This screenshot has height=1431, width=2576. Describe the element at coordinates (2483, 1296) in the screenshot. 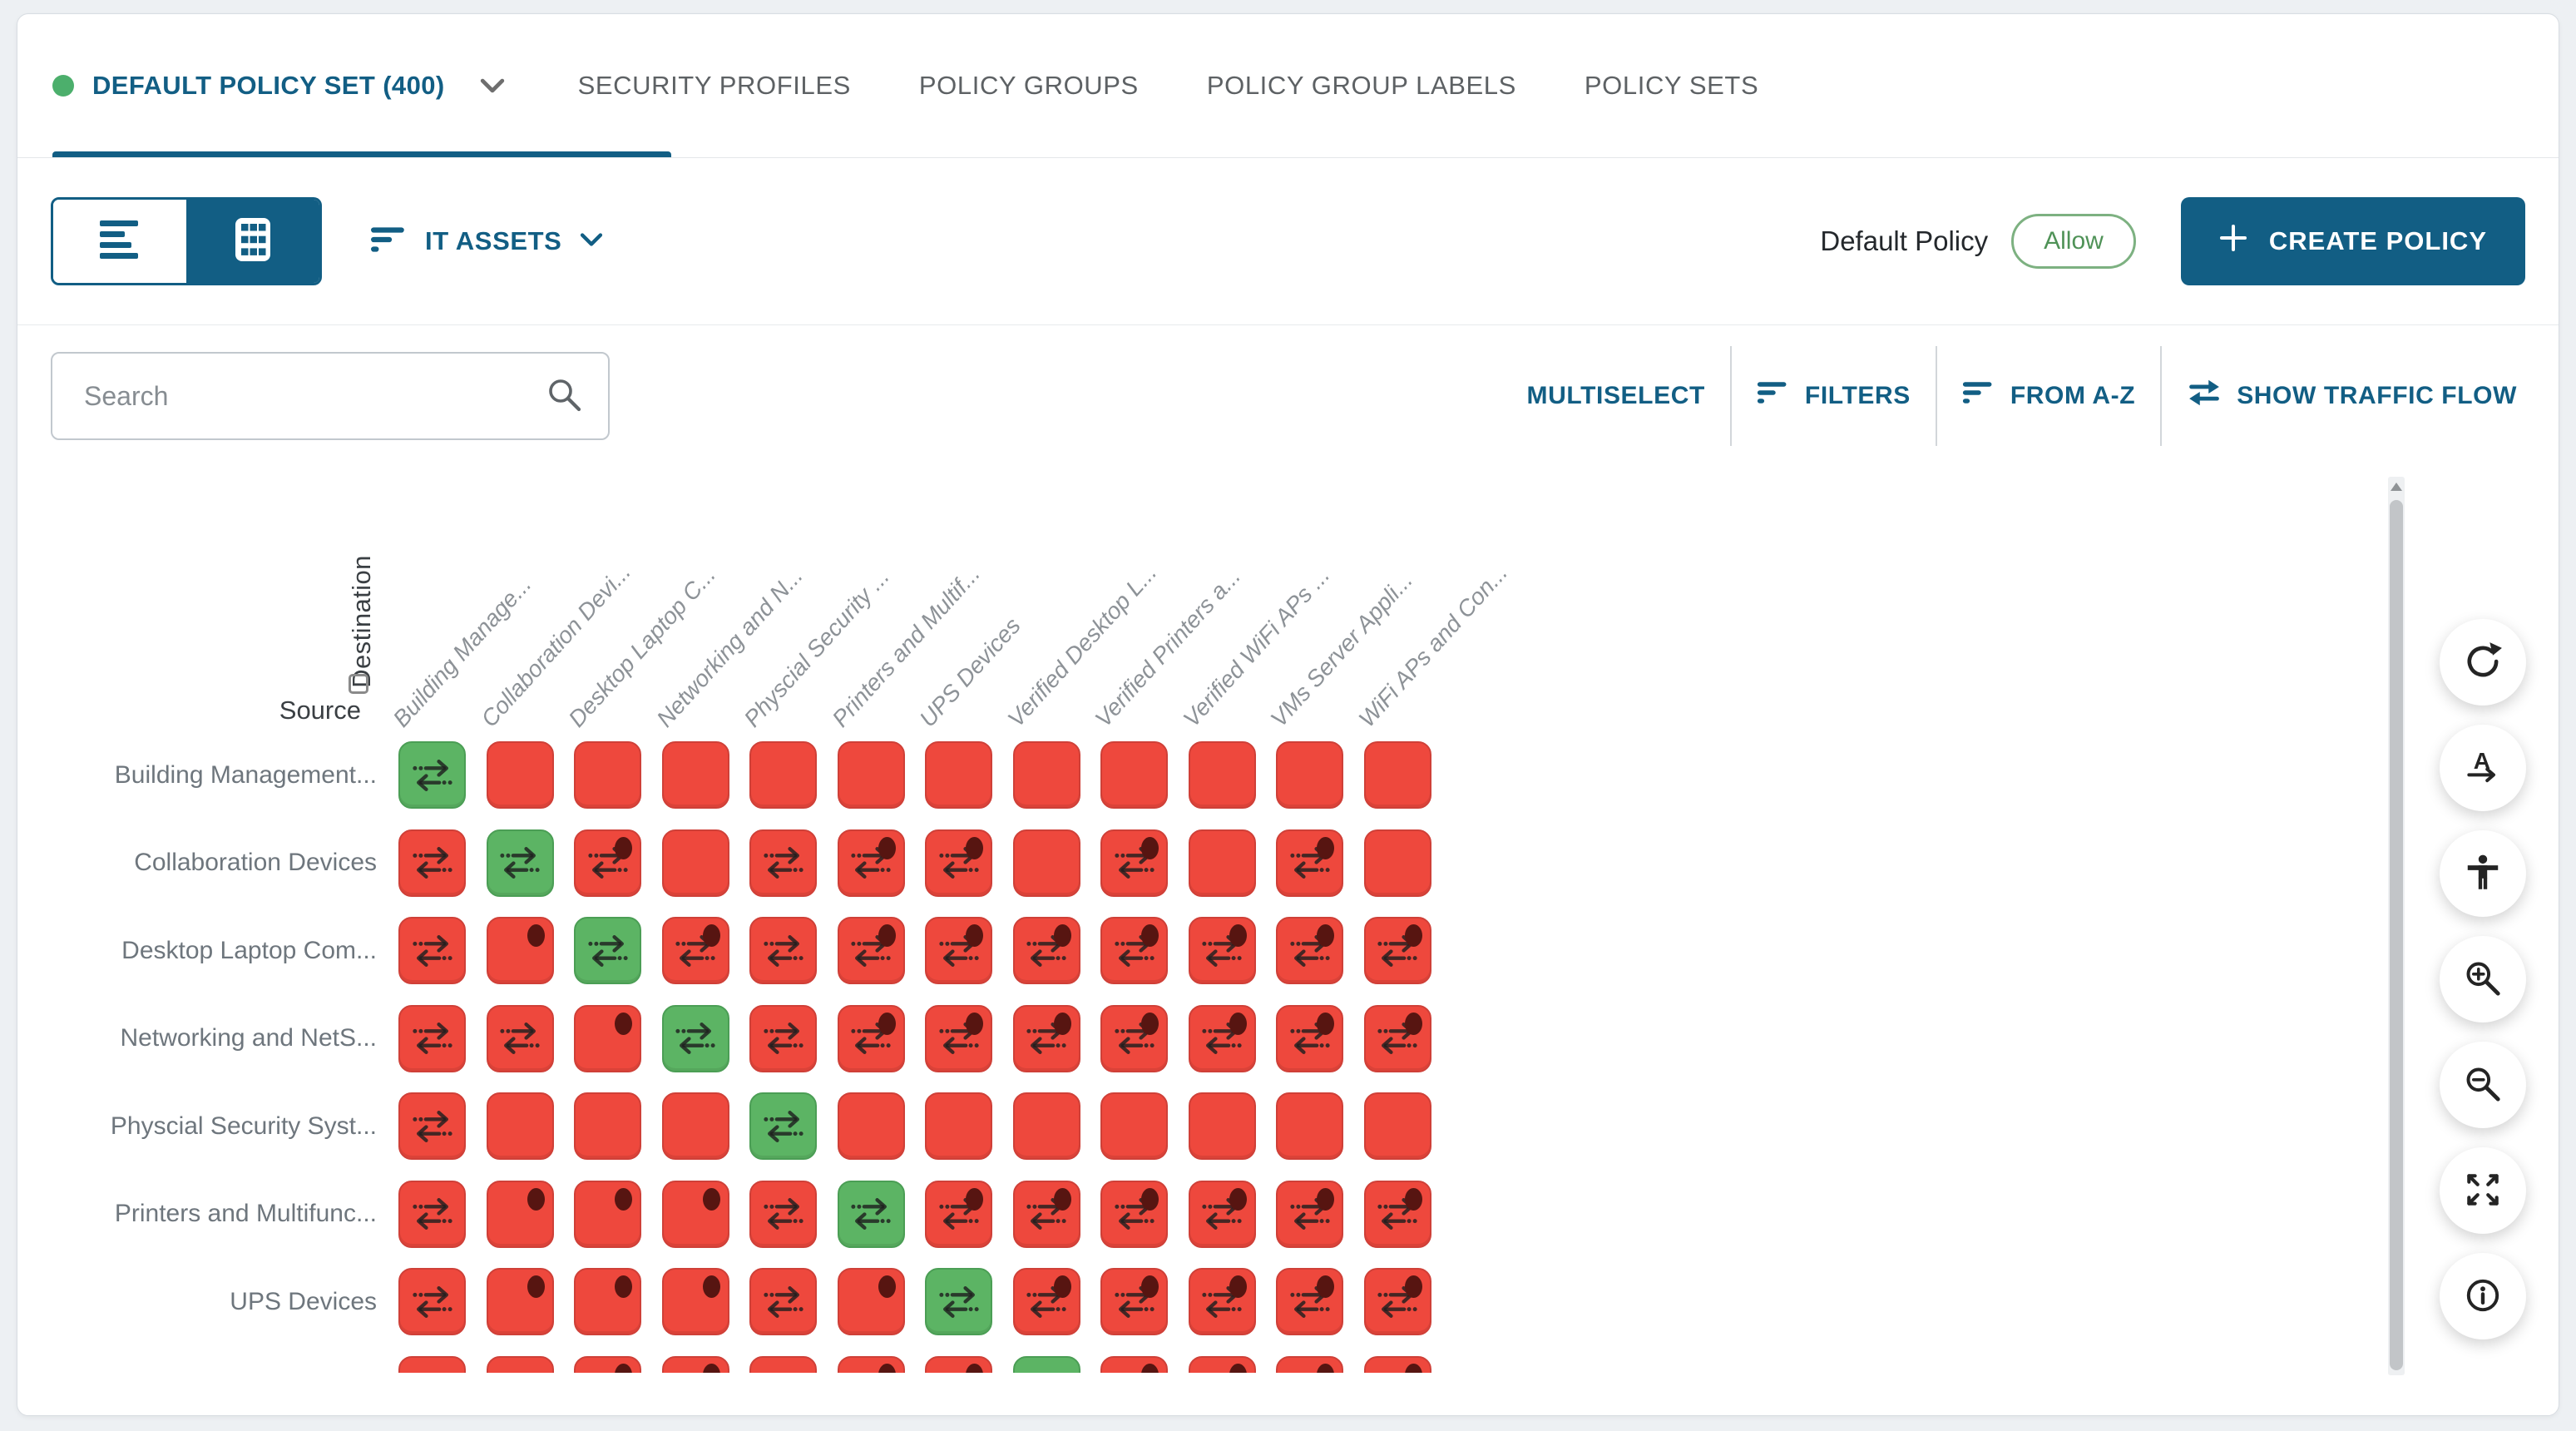

I see `info-button` at that location.